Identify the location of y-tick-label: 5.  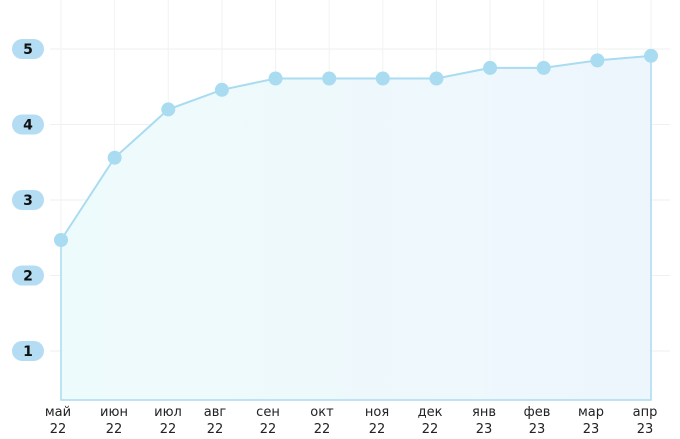
(28, 50).